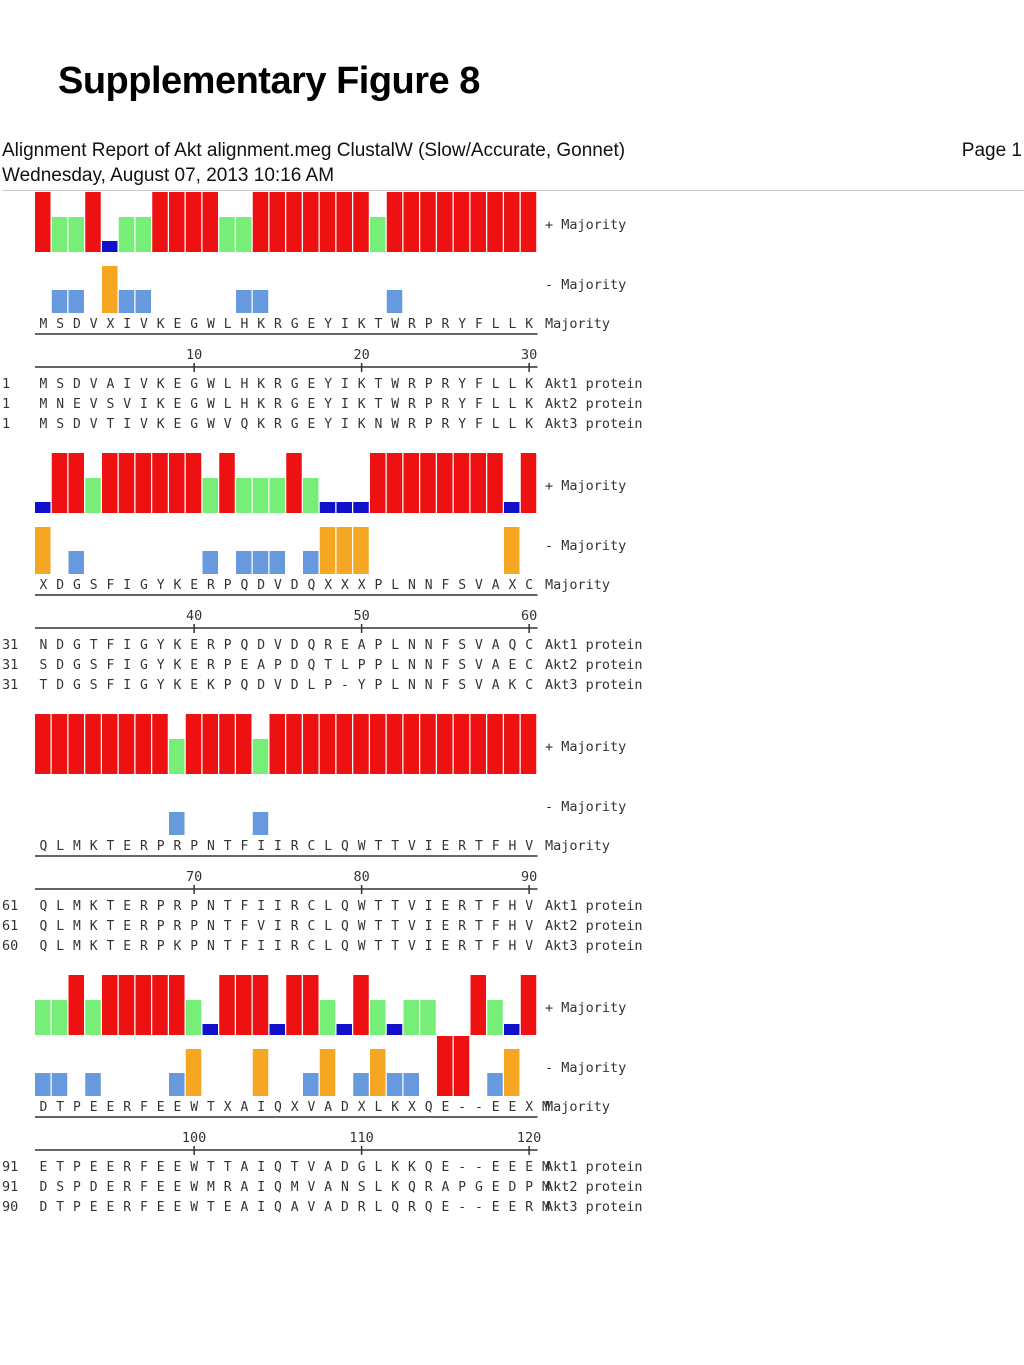 This screenshot has width=1024, height=1365. I want to click on majority-sequence-char: D, so click(295, 585).